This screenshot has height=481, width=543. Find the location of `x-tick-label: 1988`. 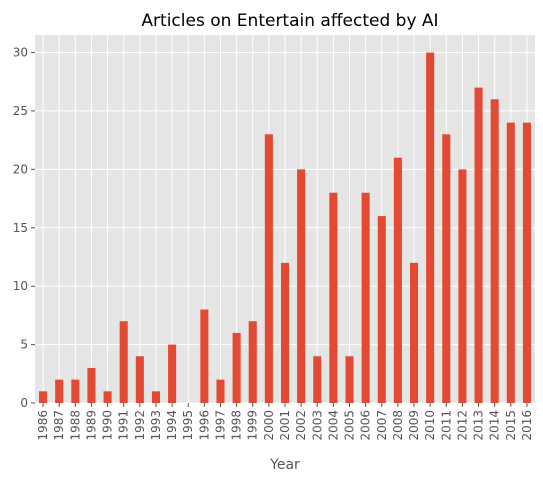

x-tick-label: 1988 is located at coordinates (75, 425).